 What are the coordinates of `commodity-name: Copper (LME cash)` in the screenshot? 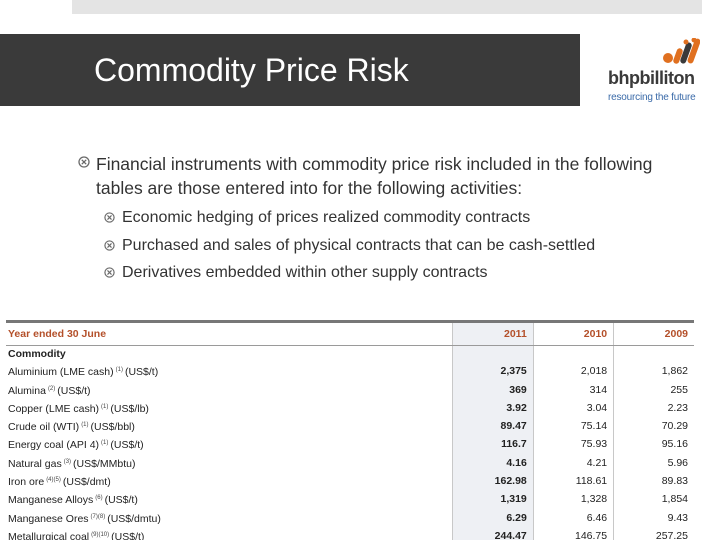 It's located at (54, 408).